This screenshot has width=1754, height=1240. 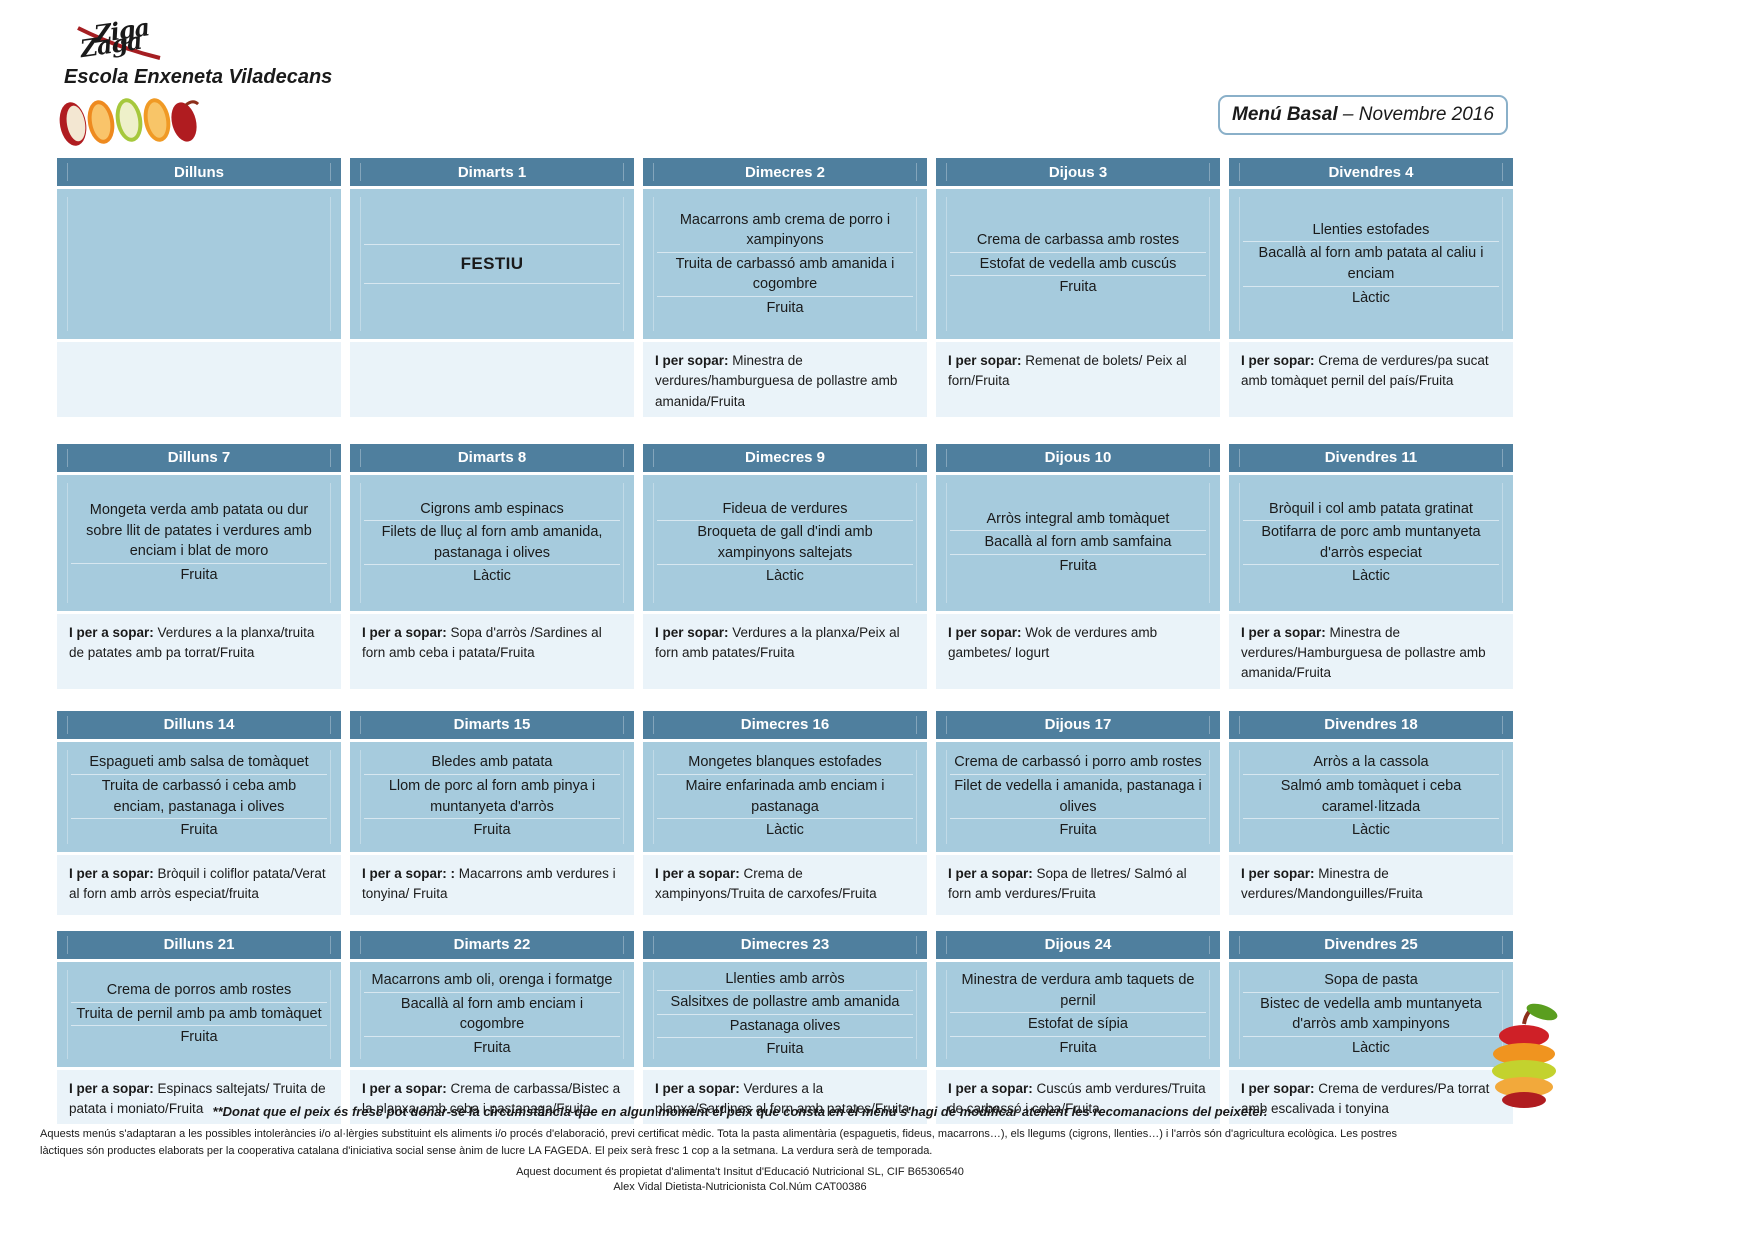 I want to click on dinner-text: Macarrons amb verdures i tonyina/ Fruita, so click(x=489, y=883).